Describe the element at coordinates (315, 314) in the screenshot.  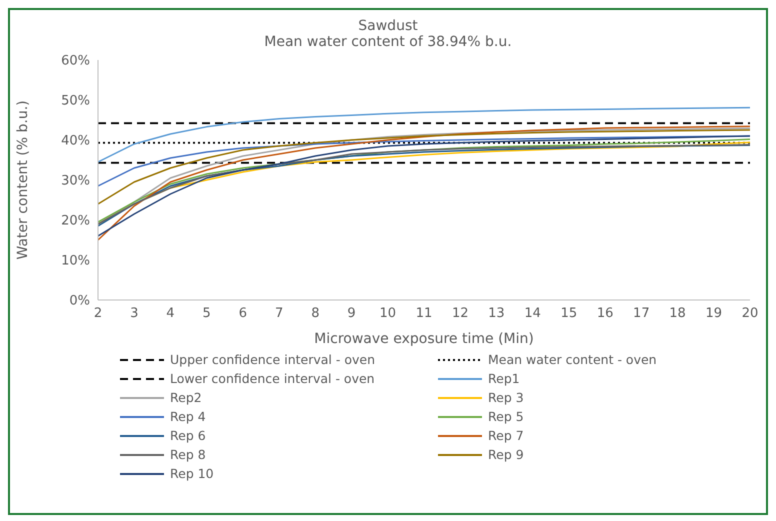
I see `x-tick-label: 8` at that location.